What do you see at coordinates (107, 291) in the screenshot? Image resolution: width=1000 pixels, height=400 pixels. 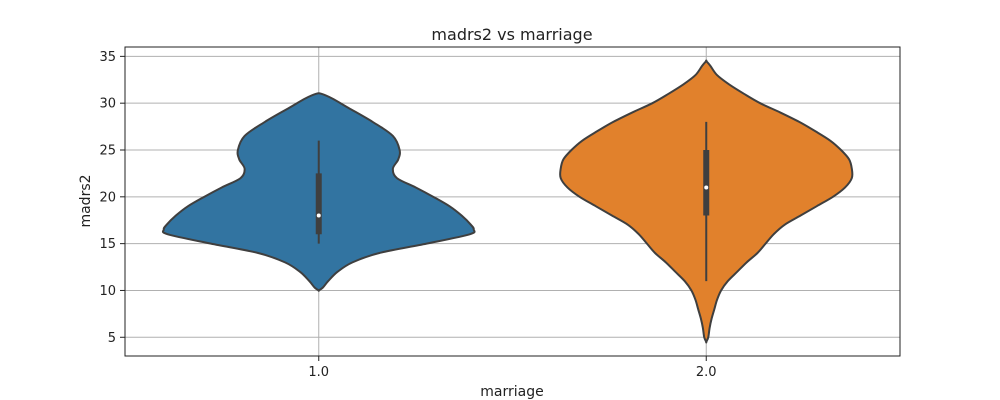 I see `y-tick-label: 10` at bounding box center [107, 291].